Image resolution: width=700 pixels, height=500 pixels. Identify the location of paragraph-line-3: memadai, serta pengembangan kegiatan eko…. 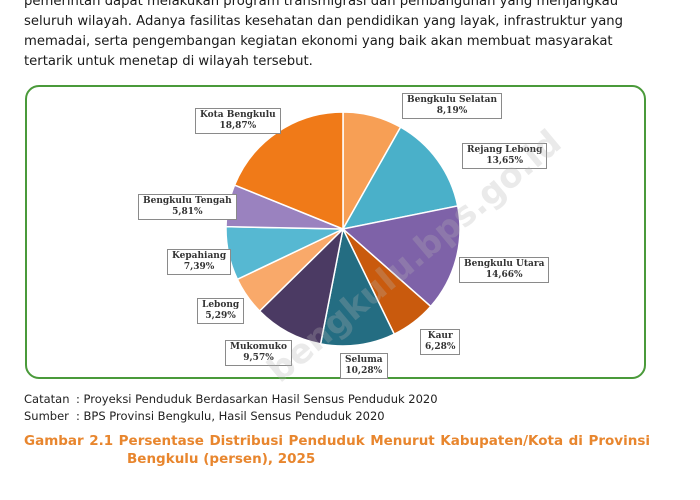
(318, 41).